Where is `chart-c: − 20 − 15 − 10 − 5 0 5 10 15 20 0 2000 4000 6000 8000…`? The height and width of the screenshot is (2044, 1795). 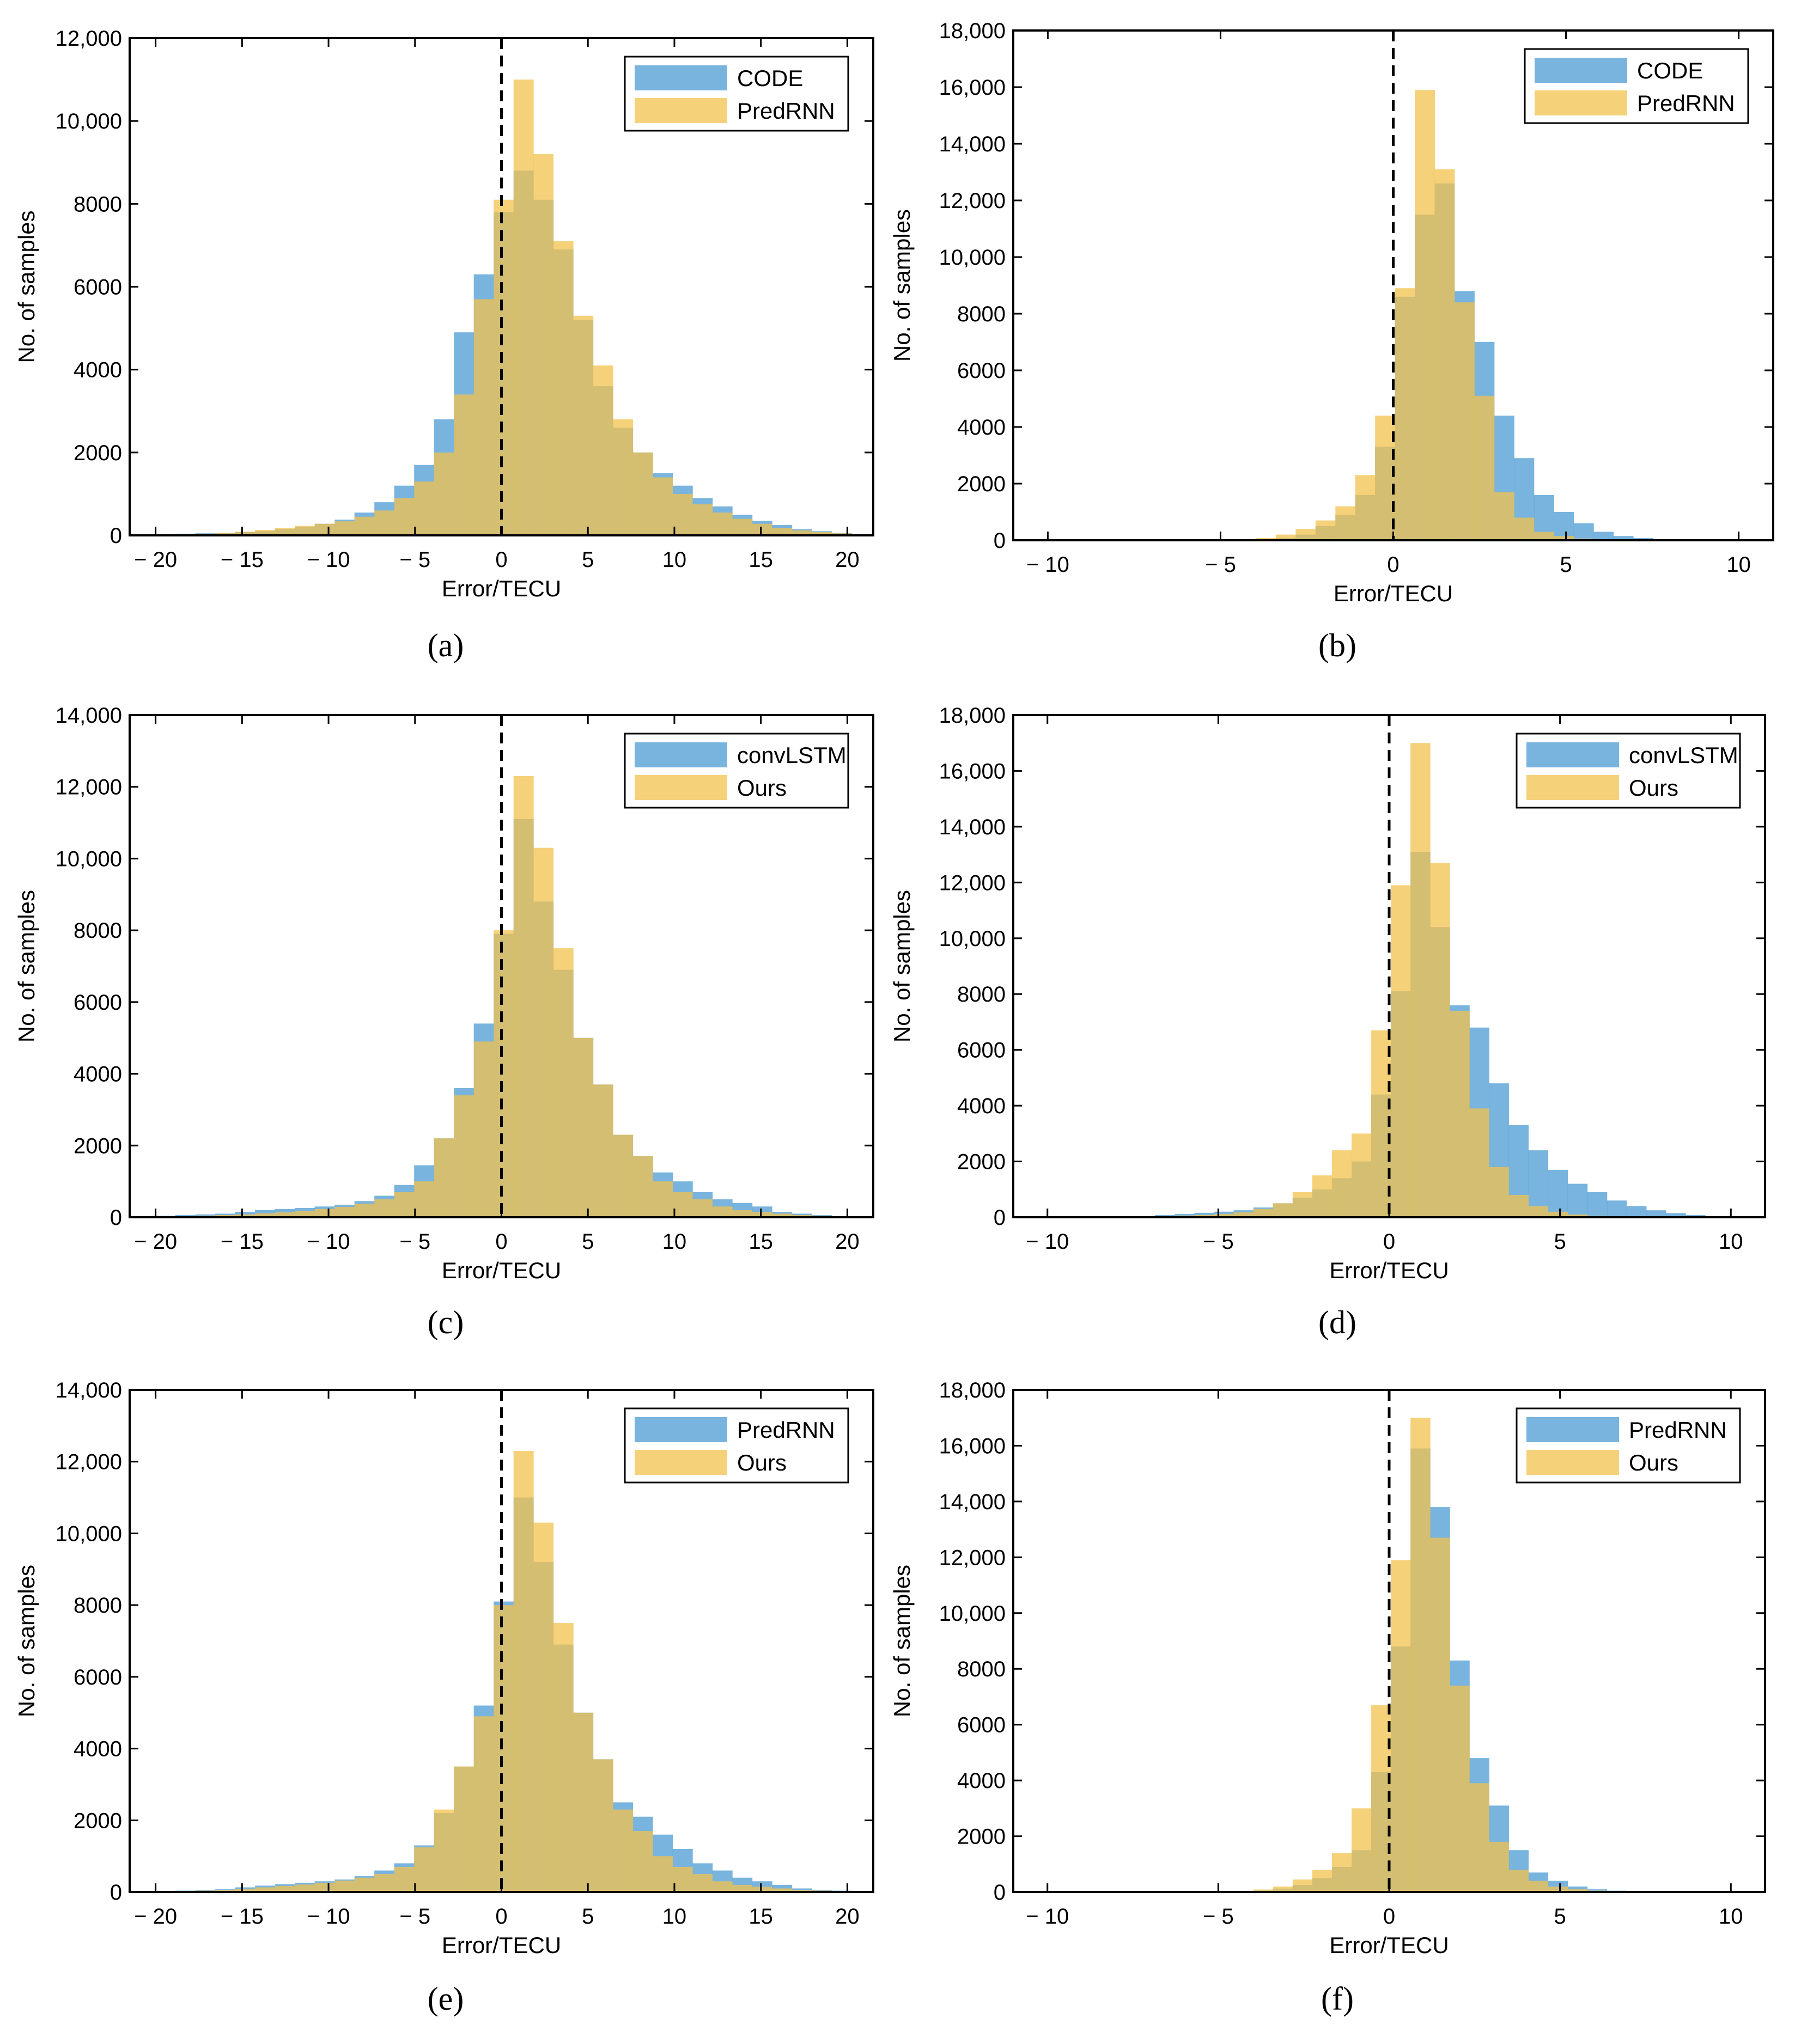
chart-c: − 20 − 15 − 10 − 5 0 5 10 15 20 0 2000 4000 6000 8000… is located at coordinates (444, 1022).